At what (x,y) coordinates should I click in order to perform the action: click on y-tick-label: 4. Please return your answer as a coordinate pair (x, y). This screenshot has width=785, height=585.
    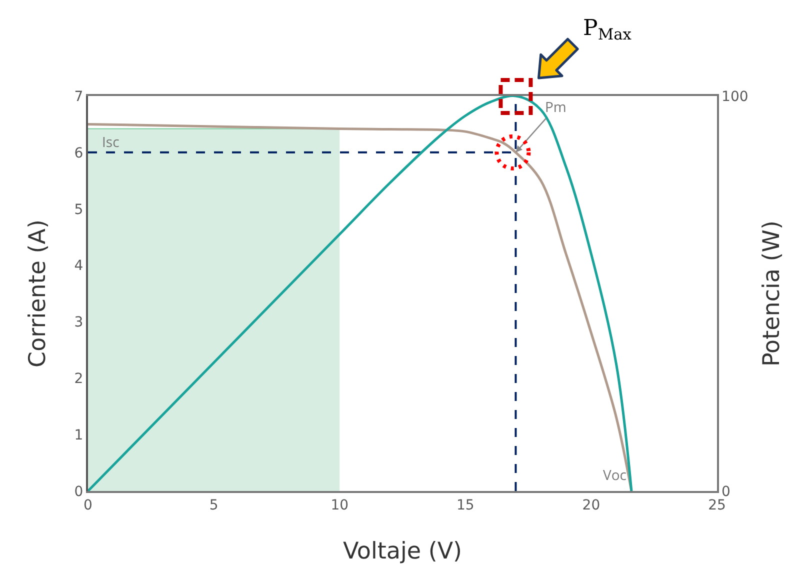
    Looking at the image, I should click on (79, 266).